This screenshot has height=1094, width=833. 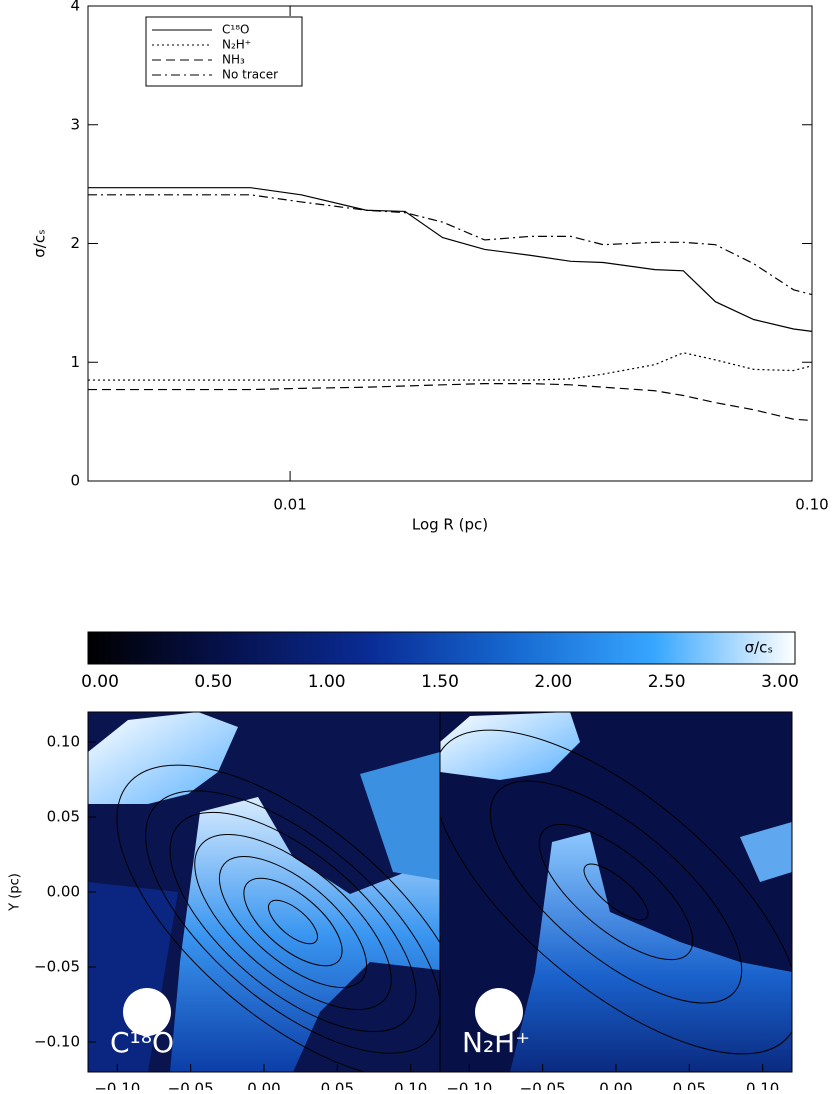 I want to click on x-tick-label: 0.01, so click(x=289, y=505).